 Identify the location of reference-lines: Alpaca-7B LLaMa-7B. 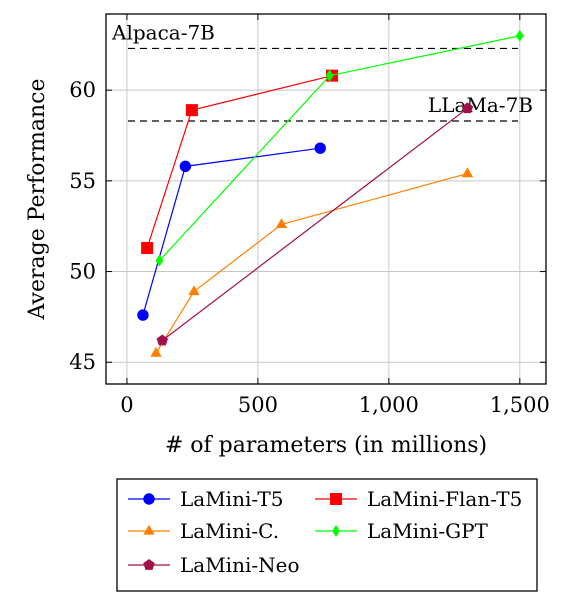
(322, 71).